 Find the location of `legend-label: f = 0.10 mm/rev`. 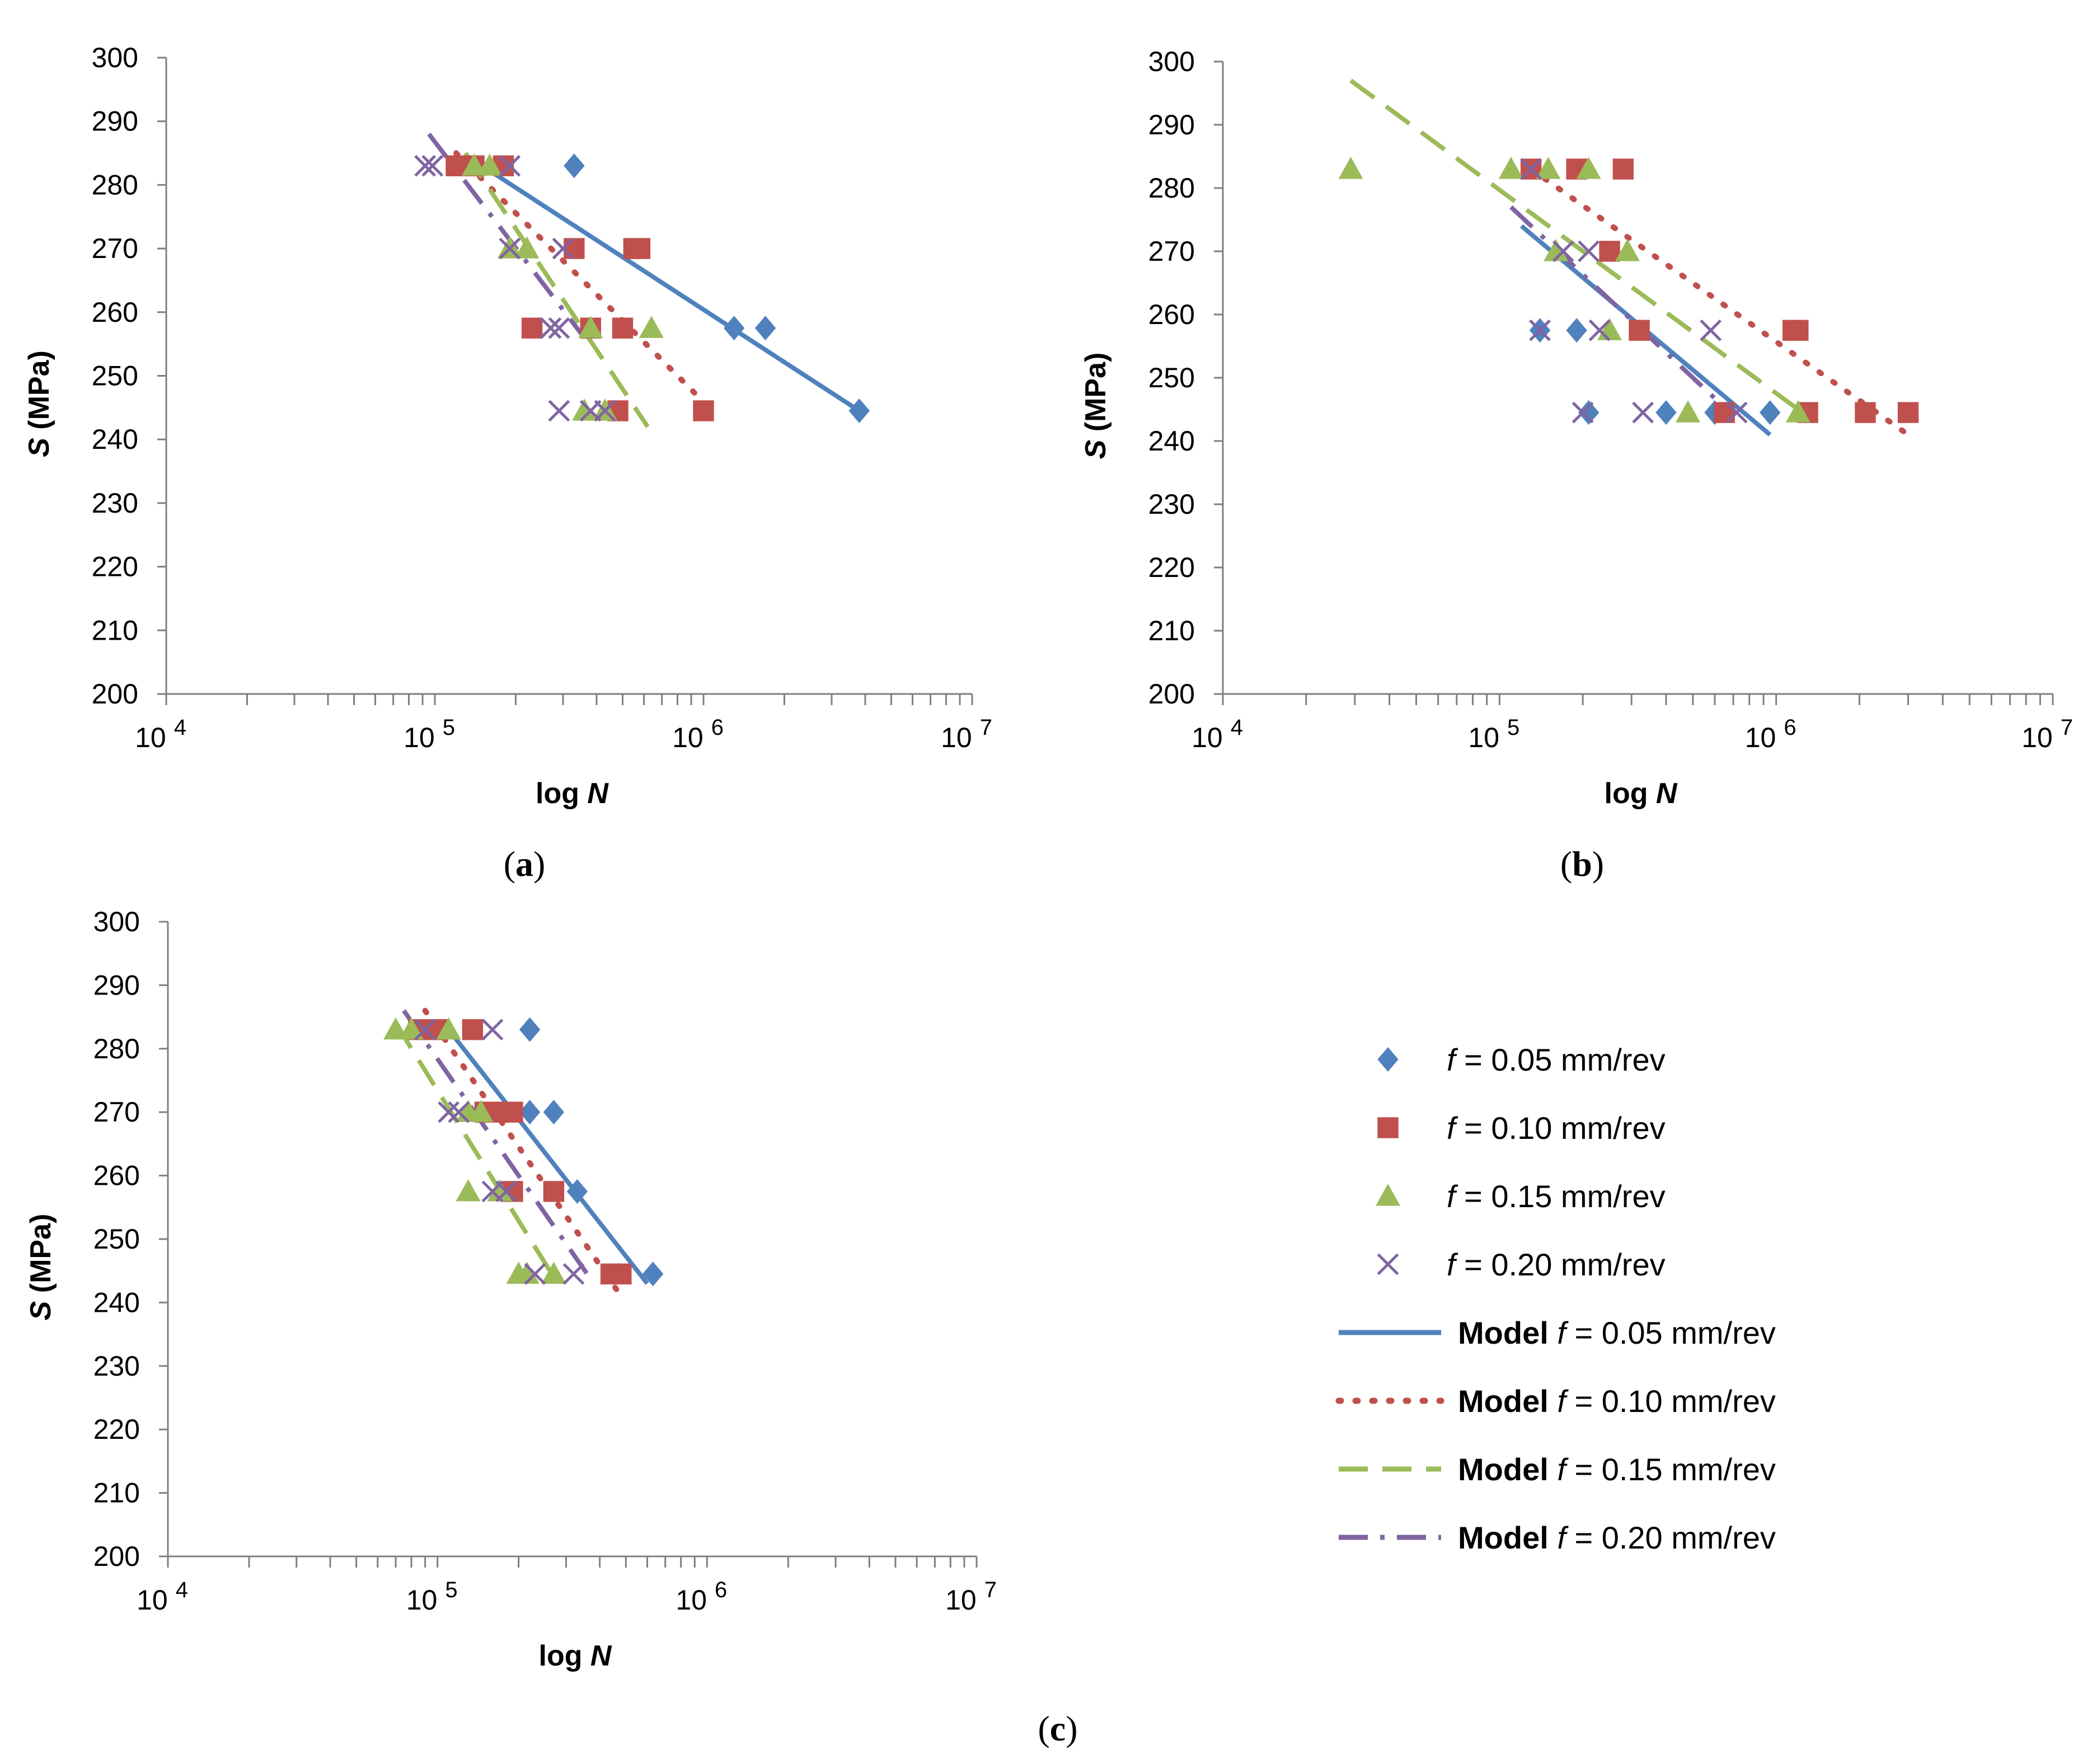

legend-label: f = 0.10 mm/rev is located at coordinates (1556, 1128).